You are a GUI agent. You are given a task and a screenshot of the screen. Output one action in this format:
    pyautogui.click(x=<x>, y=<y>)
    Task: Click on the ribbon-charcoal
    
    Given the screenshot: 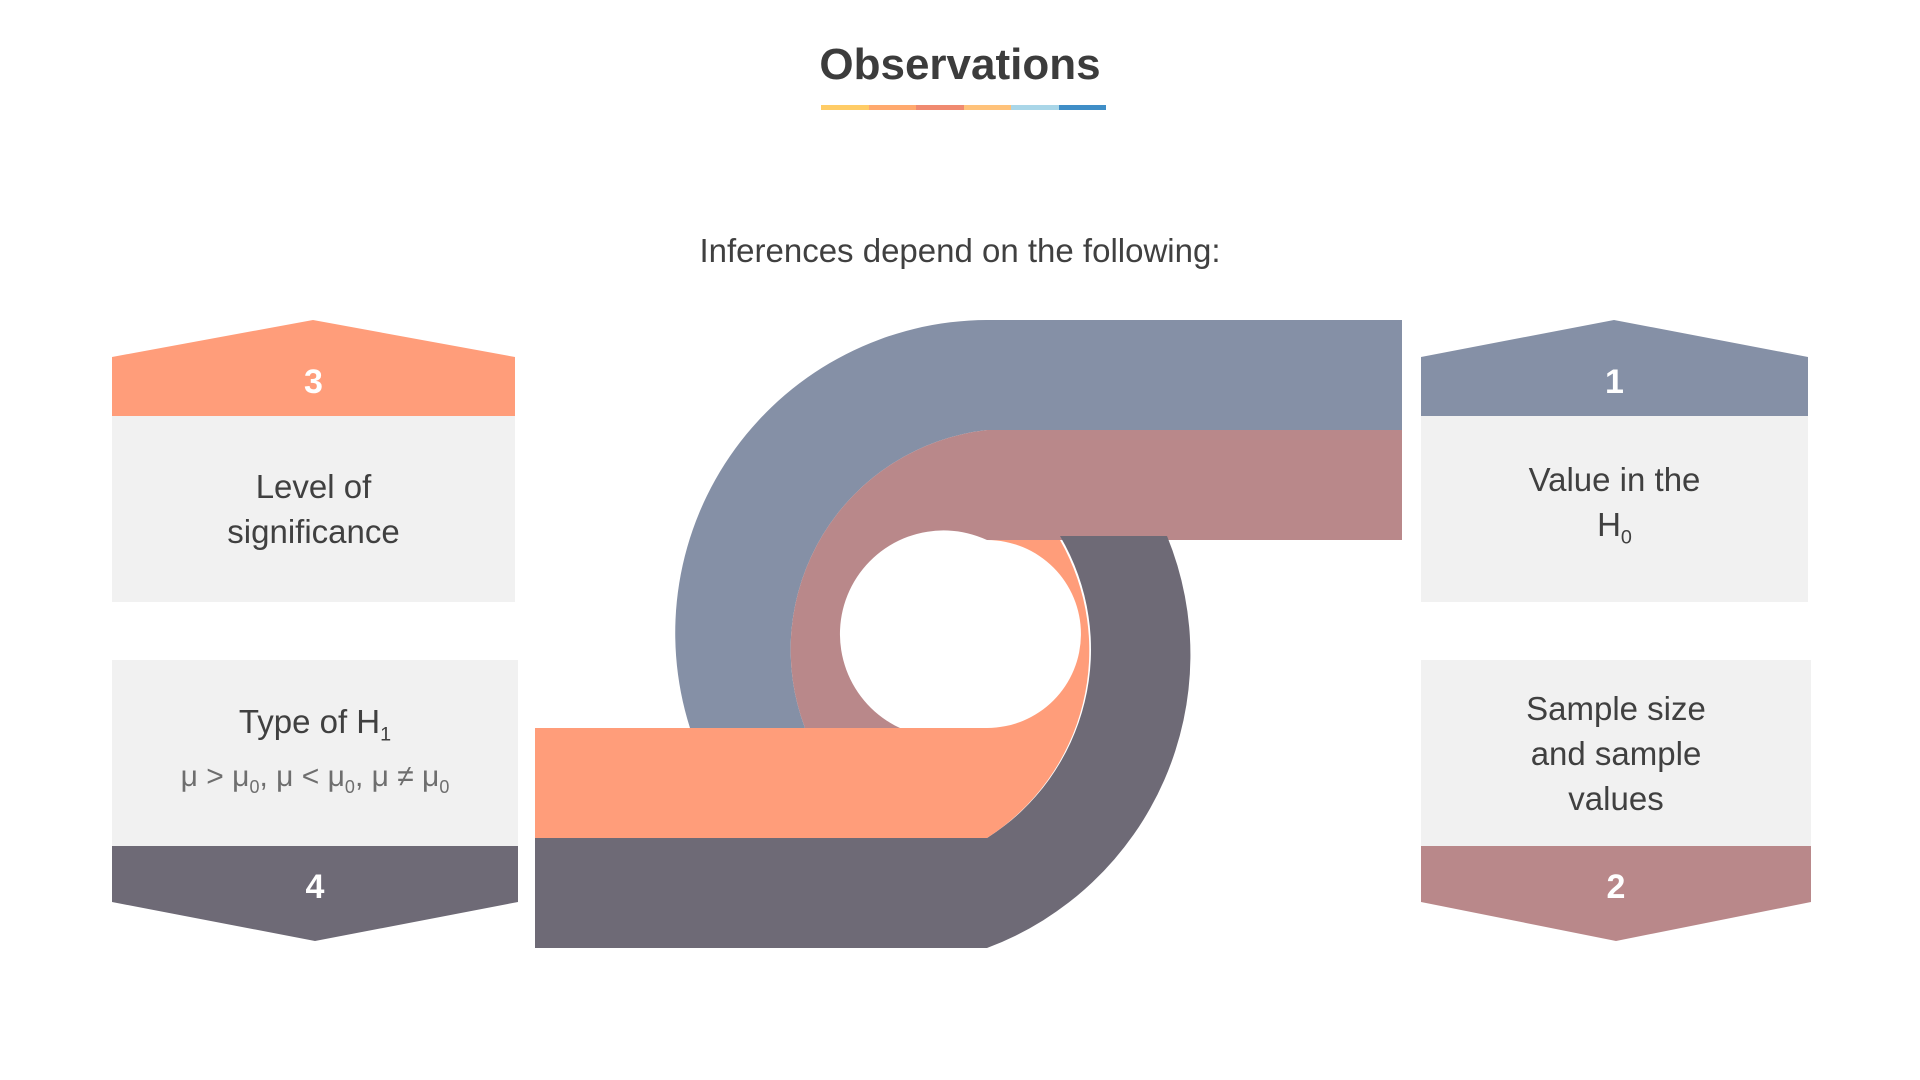 What is the action you would take?
    pyautogui.click(x=863, y=742)
    